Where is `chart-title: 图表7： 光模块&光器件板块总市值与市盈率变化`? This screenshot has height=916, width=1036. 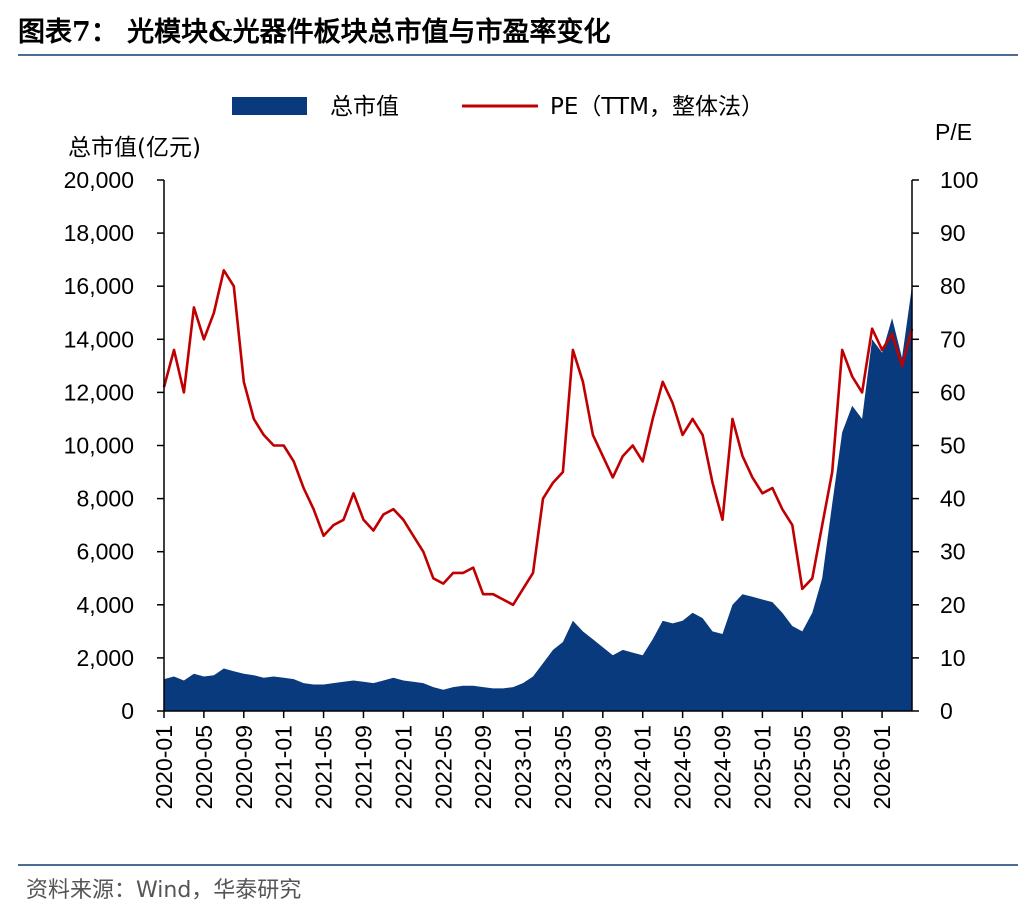
chart-title: 图表7： 光模块&光器件板块总市值与市盈率变化 is located at coordinates (314, 32).